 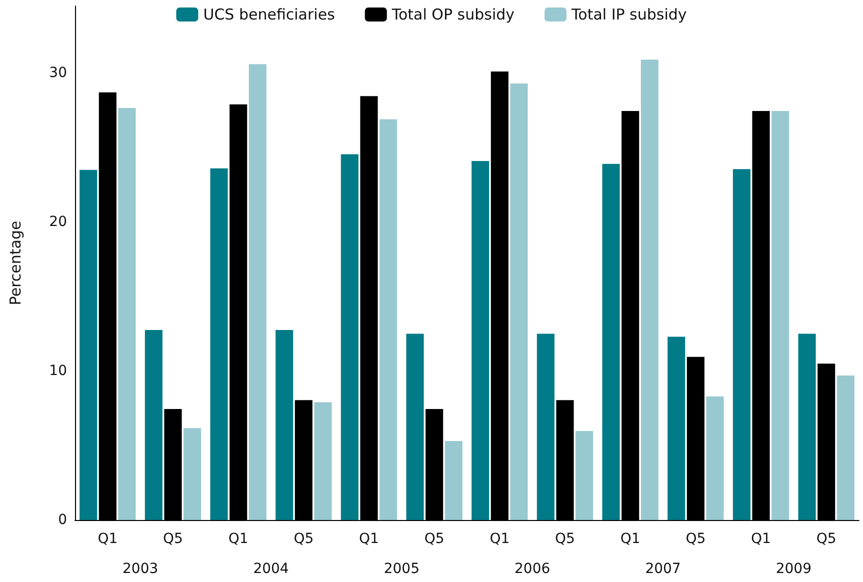 I want to click on y-tick-label: 0, so click(x=62, y=520).